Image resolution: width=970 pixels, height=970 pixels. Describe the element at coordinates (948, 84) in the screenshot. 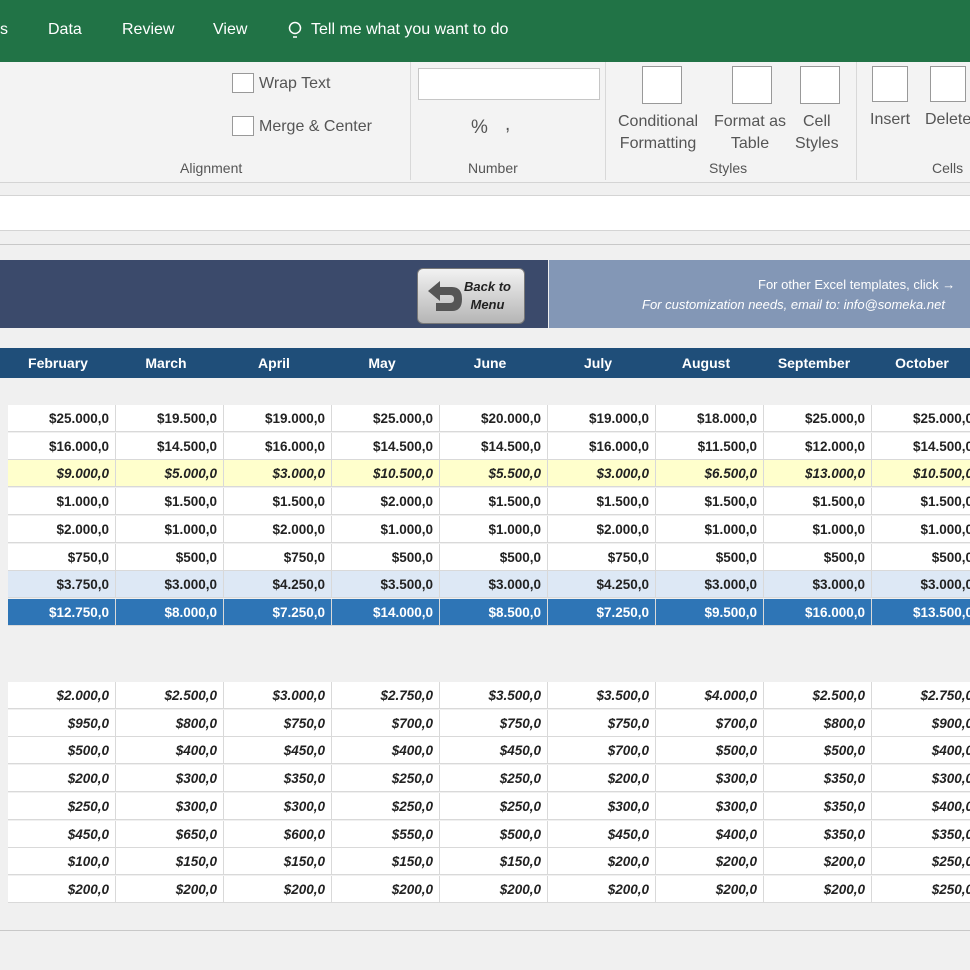

I see `delete-icon` at that location.